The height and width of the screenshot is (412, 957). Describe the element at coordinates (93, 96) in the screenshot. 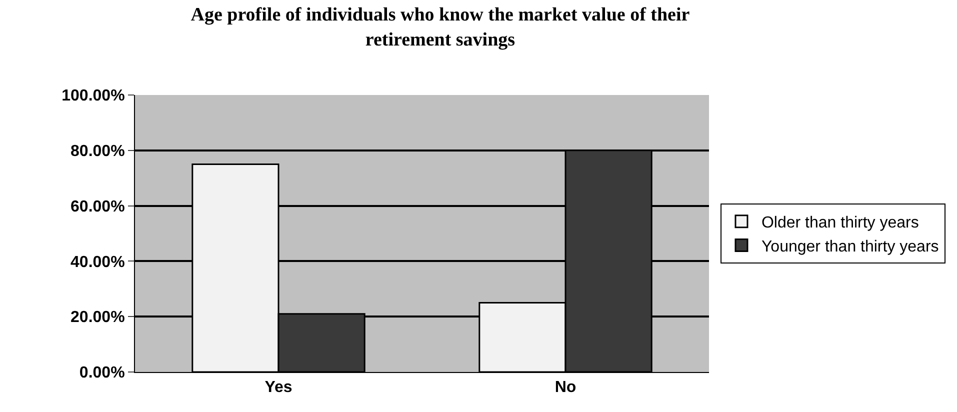

I see `y-tick-label: 100.00%` at that location.